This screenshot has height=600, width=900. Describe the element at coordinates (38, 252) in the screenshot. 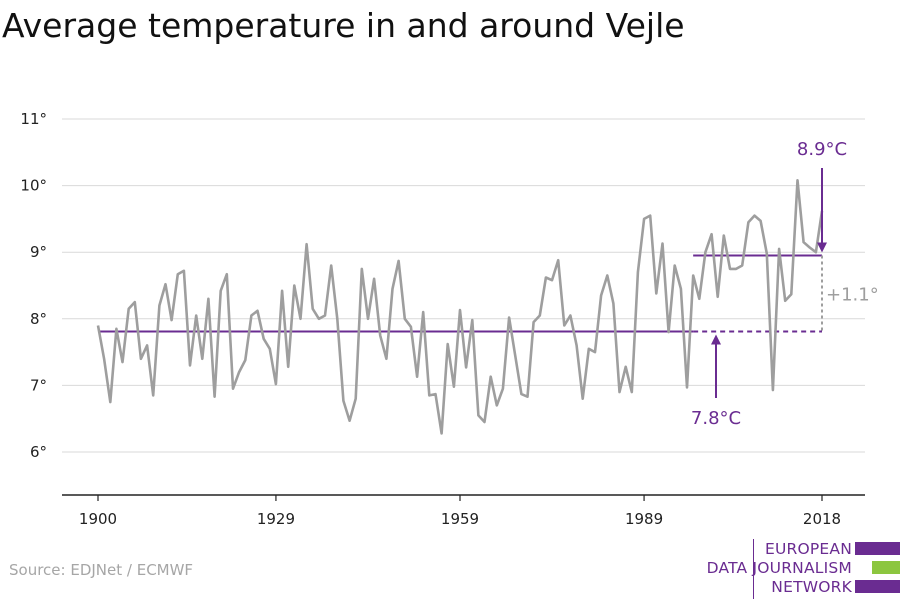

I see `y-tick-label: 9°` at that location.